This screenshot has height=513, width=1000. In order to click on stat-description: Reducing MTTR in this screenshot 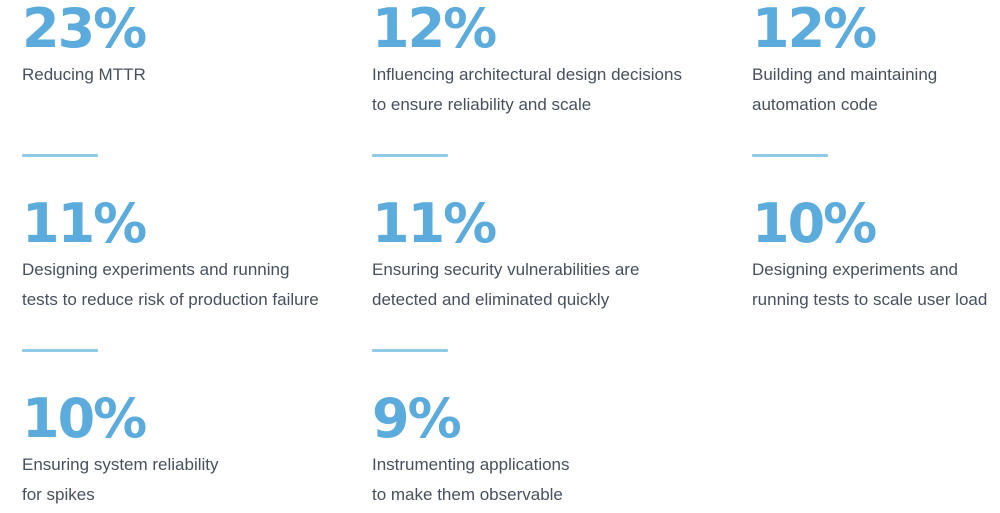, I will do `click(197, 75)`.